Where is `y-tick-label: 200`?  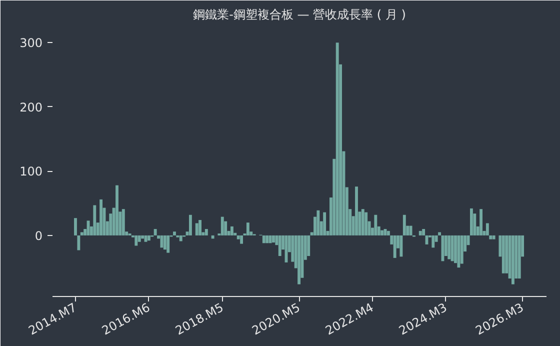
y-tick-label: 200 is located at coordinates (31, 107).